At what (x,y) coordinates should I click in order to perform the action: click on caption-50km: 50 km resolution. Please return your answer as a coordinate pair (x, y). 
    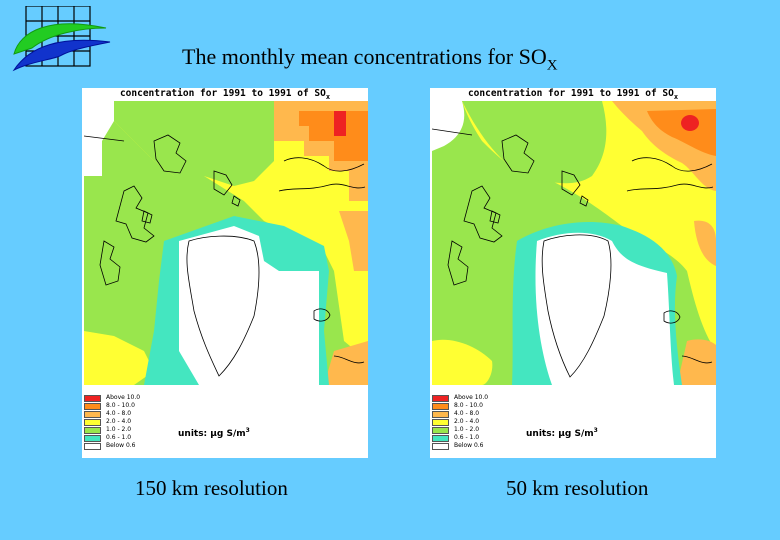
    Looking at the image, I should click on (577, 488).